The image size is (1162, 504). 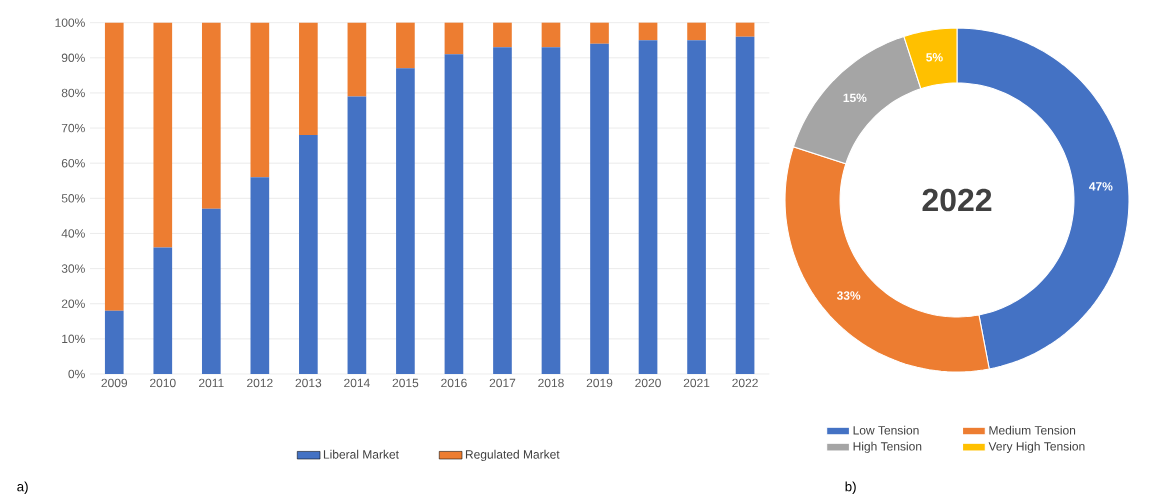 I want to click on x-tick-label: 2021, so click(x=696, y=383).